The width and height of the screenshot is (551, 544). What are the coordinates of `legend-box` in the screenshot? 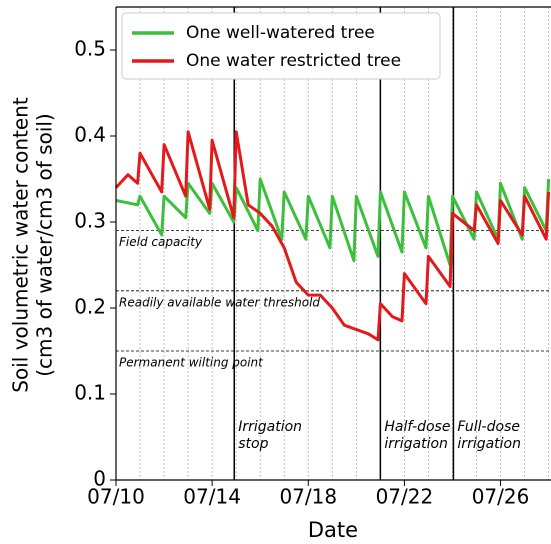 It's located at (281, 46).